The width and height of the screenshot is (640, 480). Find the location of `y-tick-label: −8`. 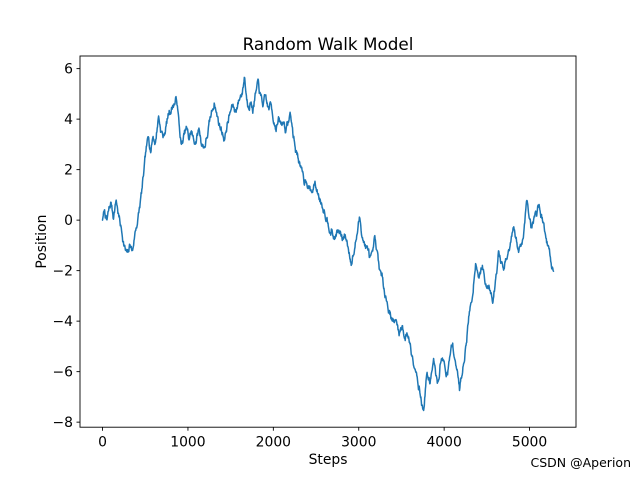

y-tick-label: −8 is located at coordinates (63, 423).